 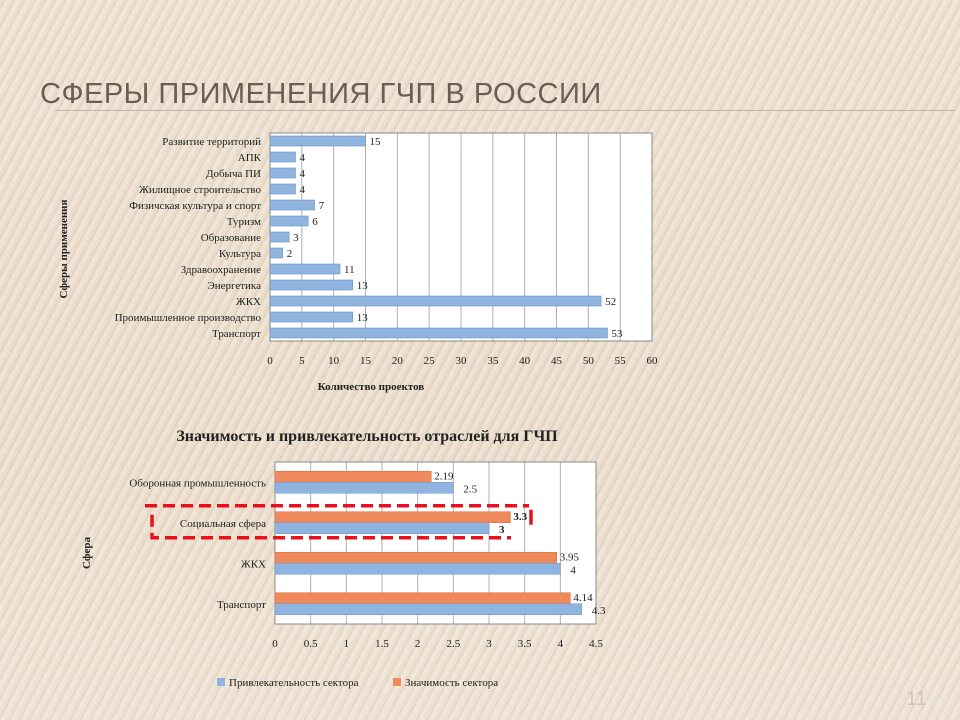 I want to click on category-label: Социальная сфера, so click(x=223, y=524).